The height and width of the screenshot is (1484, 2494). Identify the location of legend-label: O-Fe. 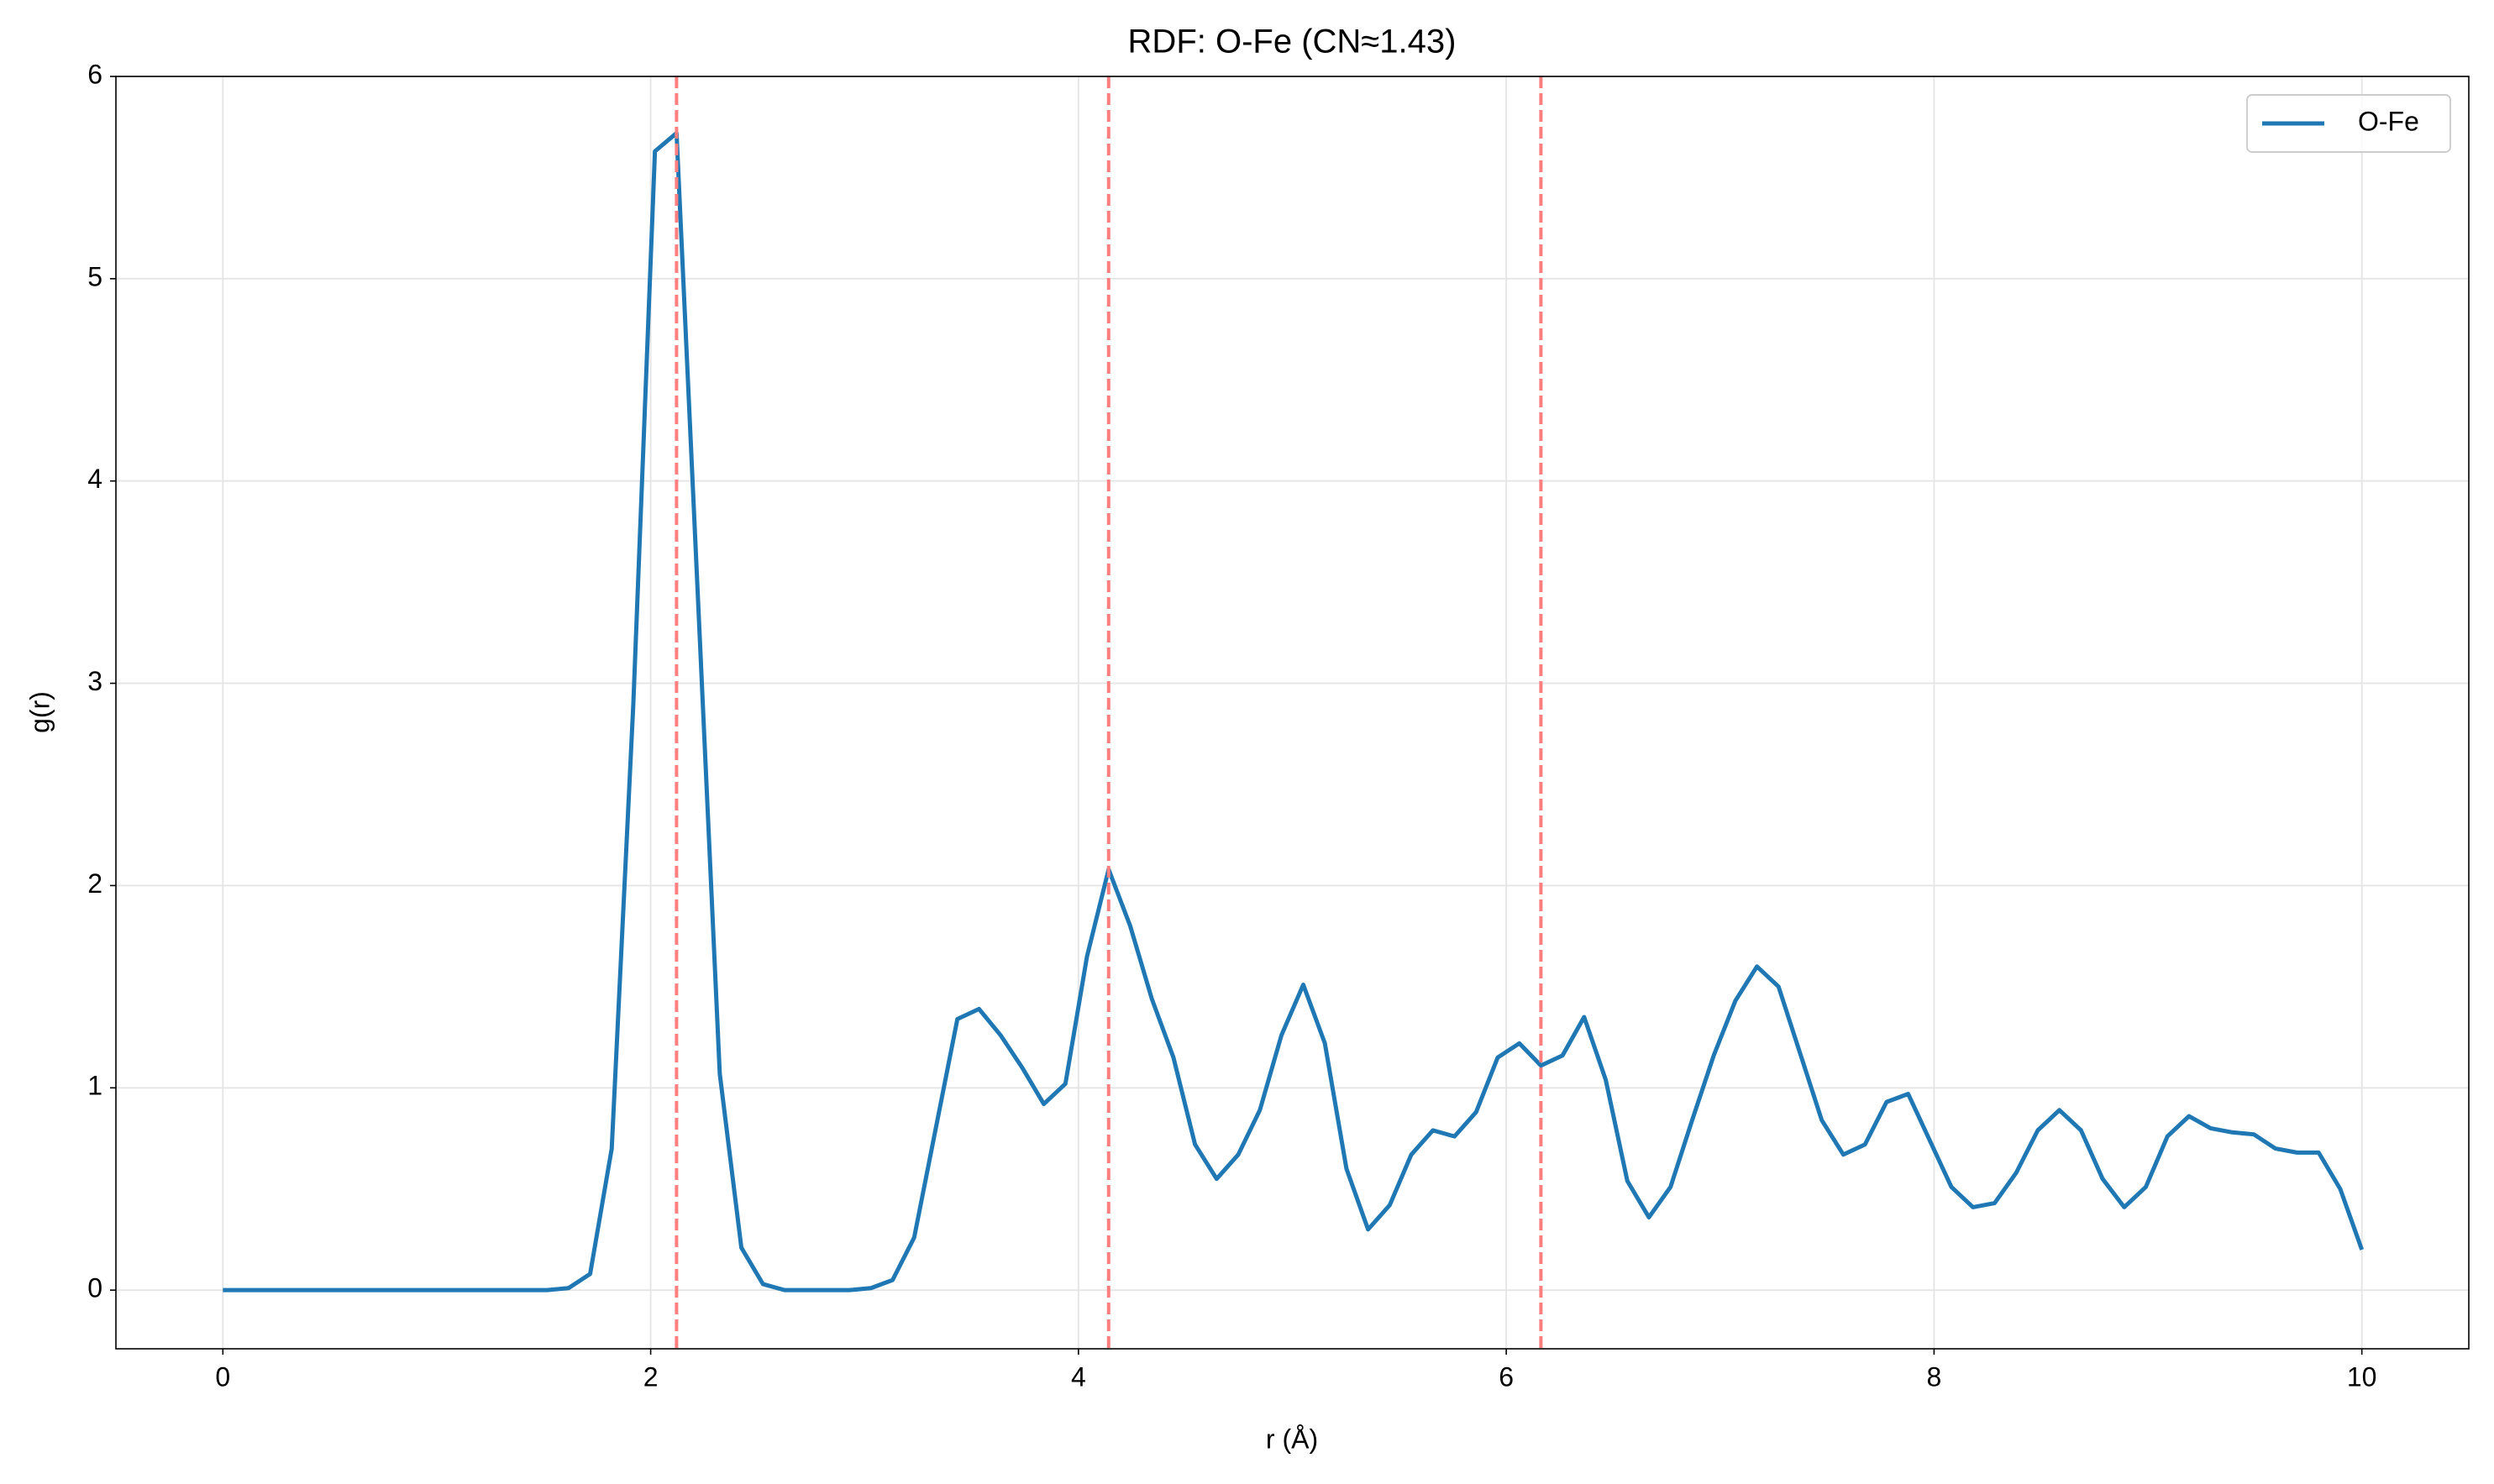
(2388, 121).